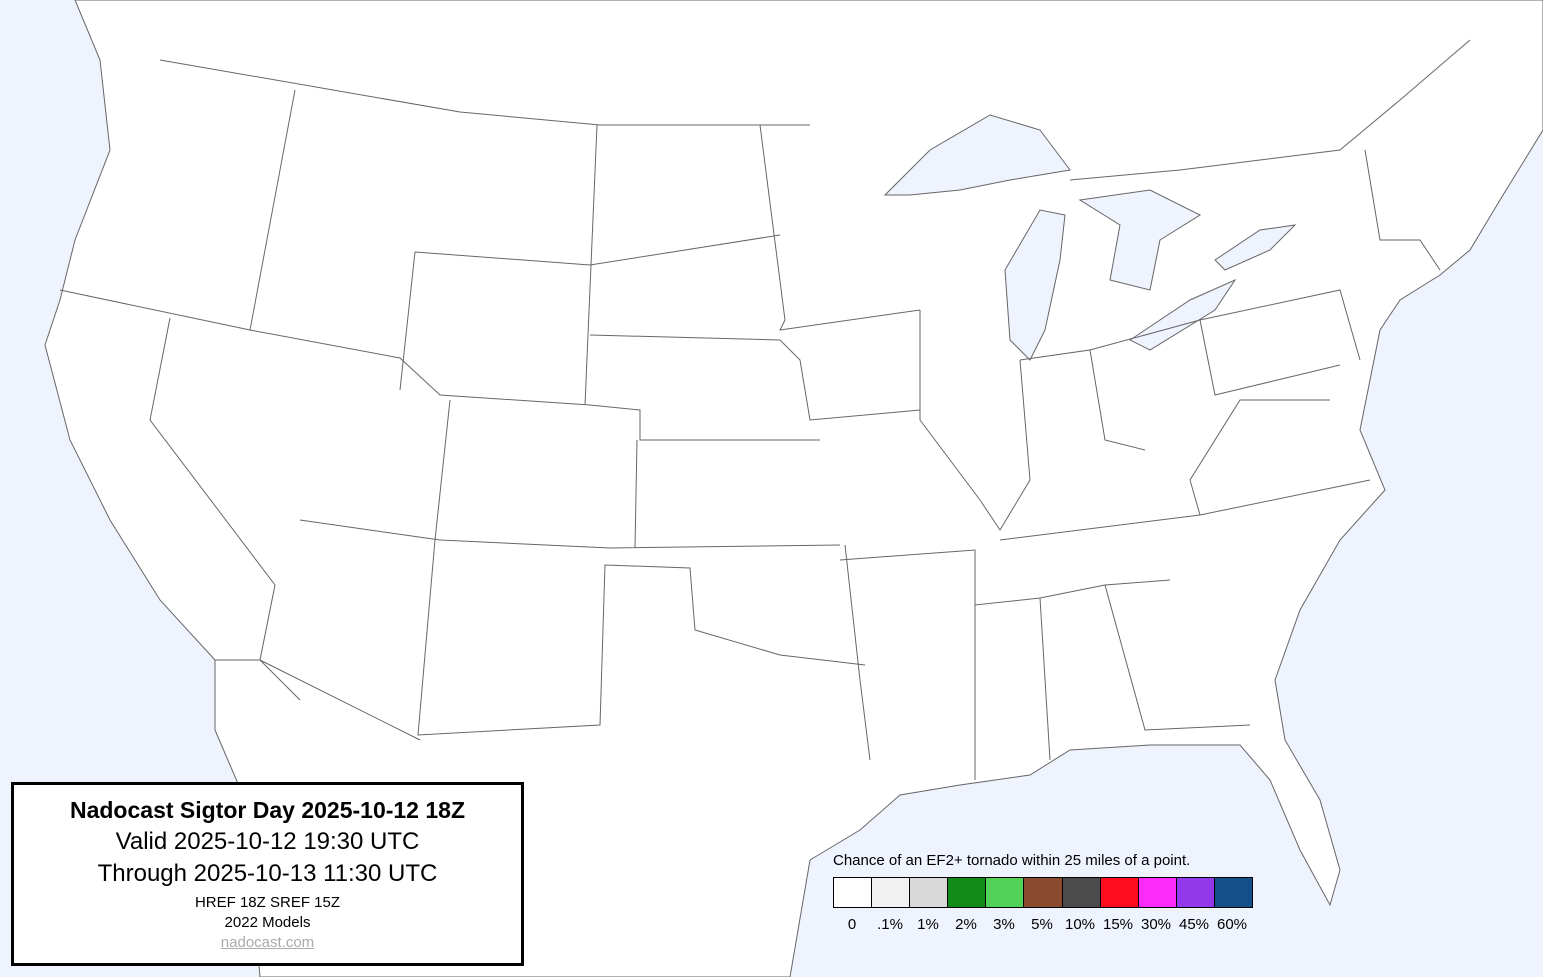 This screenshot has width=1543, height=977. What do you see at coordinates (1004, 924) in the screenshot?
I see `legend-label: 3%` at bounding box center [1004, 924].